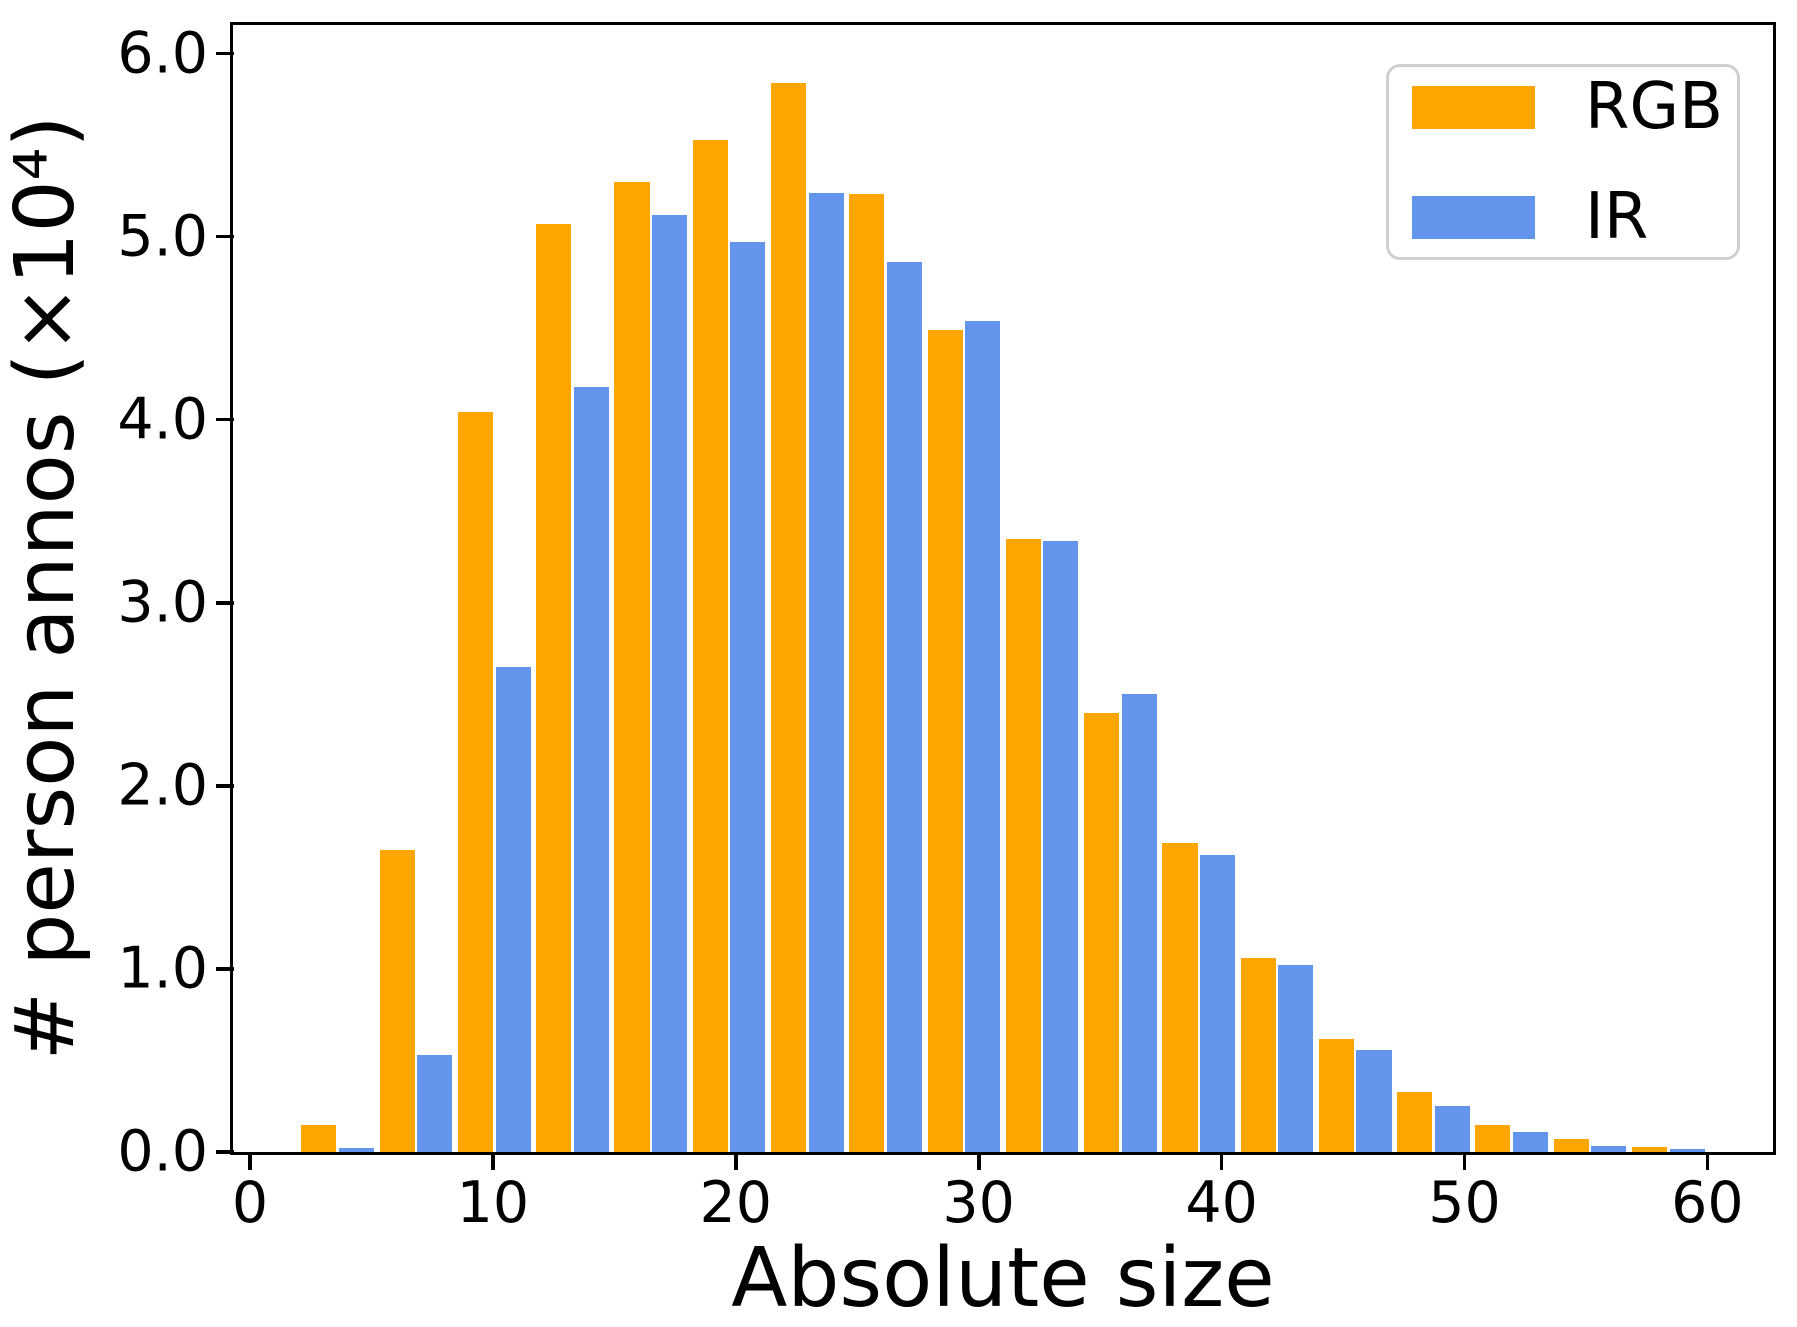 The height and width of the screenshot is (1327, 1797). I want to click on legend-item-ir: IR, so click(1574, 217).